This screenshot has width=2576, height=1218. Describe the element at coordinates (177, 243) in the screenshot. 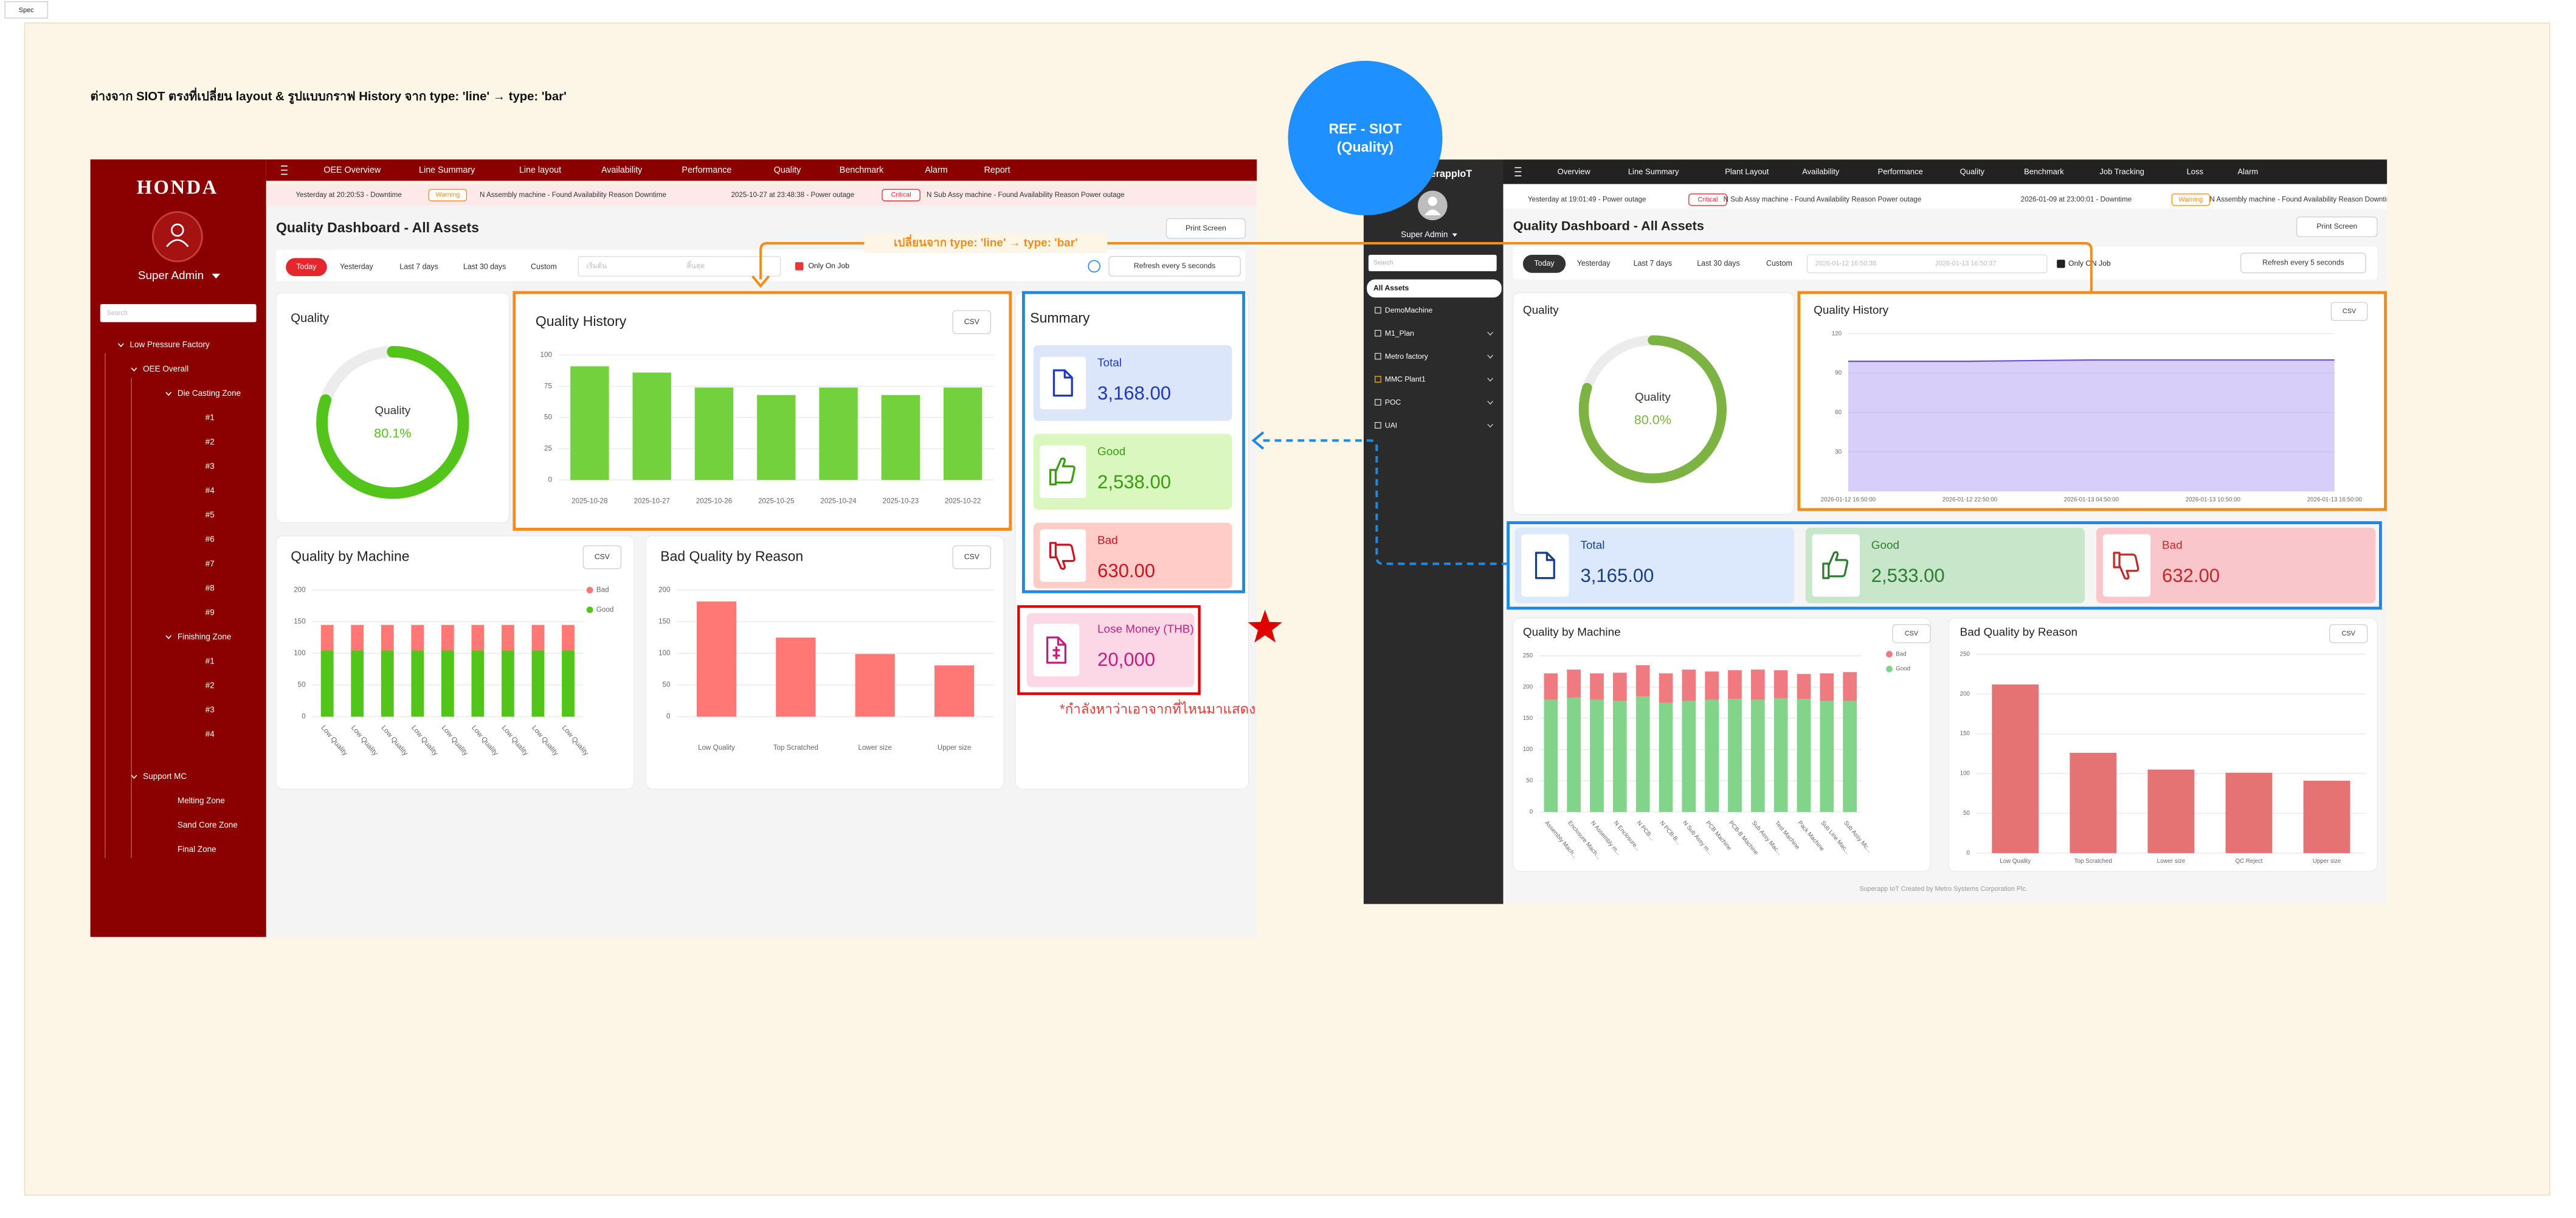

I see `avatar-body` at that location.